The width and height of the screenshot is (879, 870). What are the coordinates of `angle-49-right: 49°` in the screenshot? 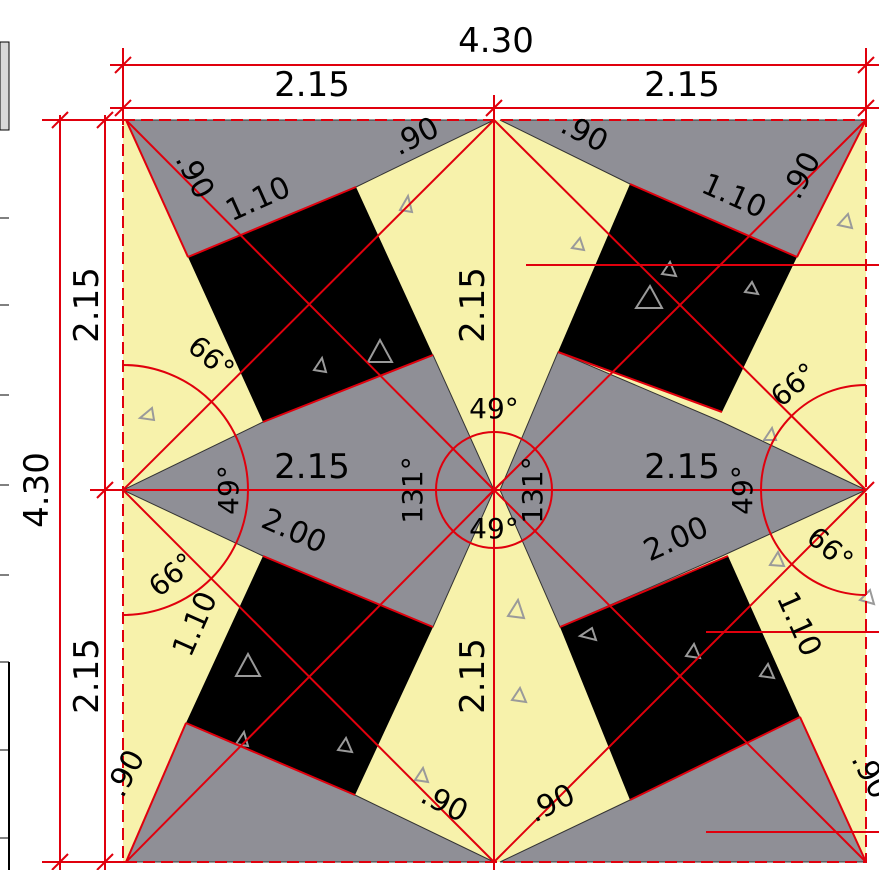 It's located at (742, 490).